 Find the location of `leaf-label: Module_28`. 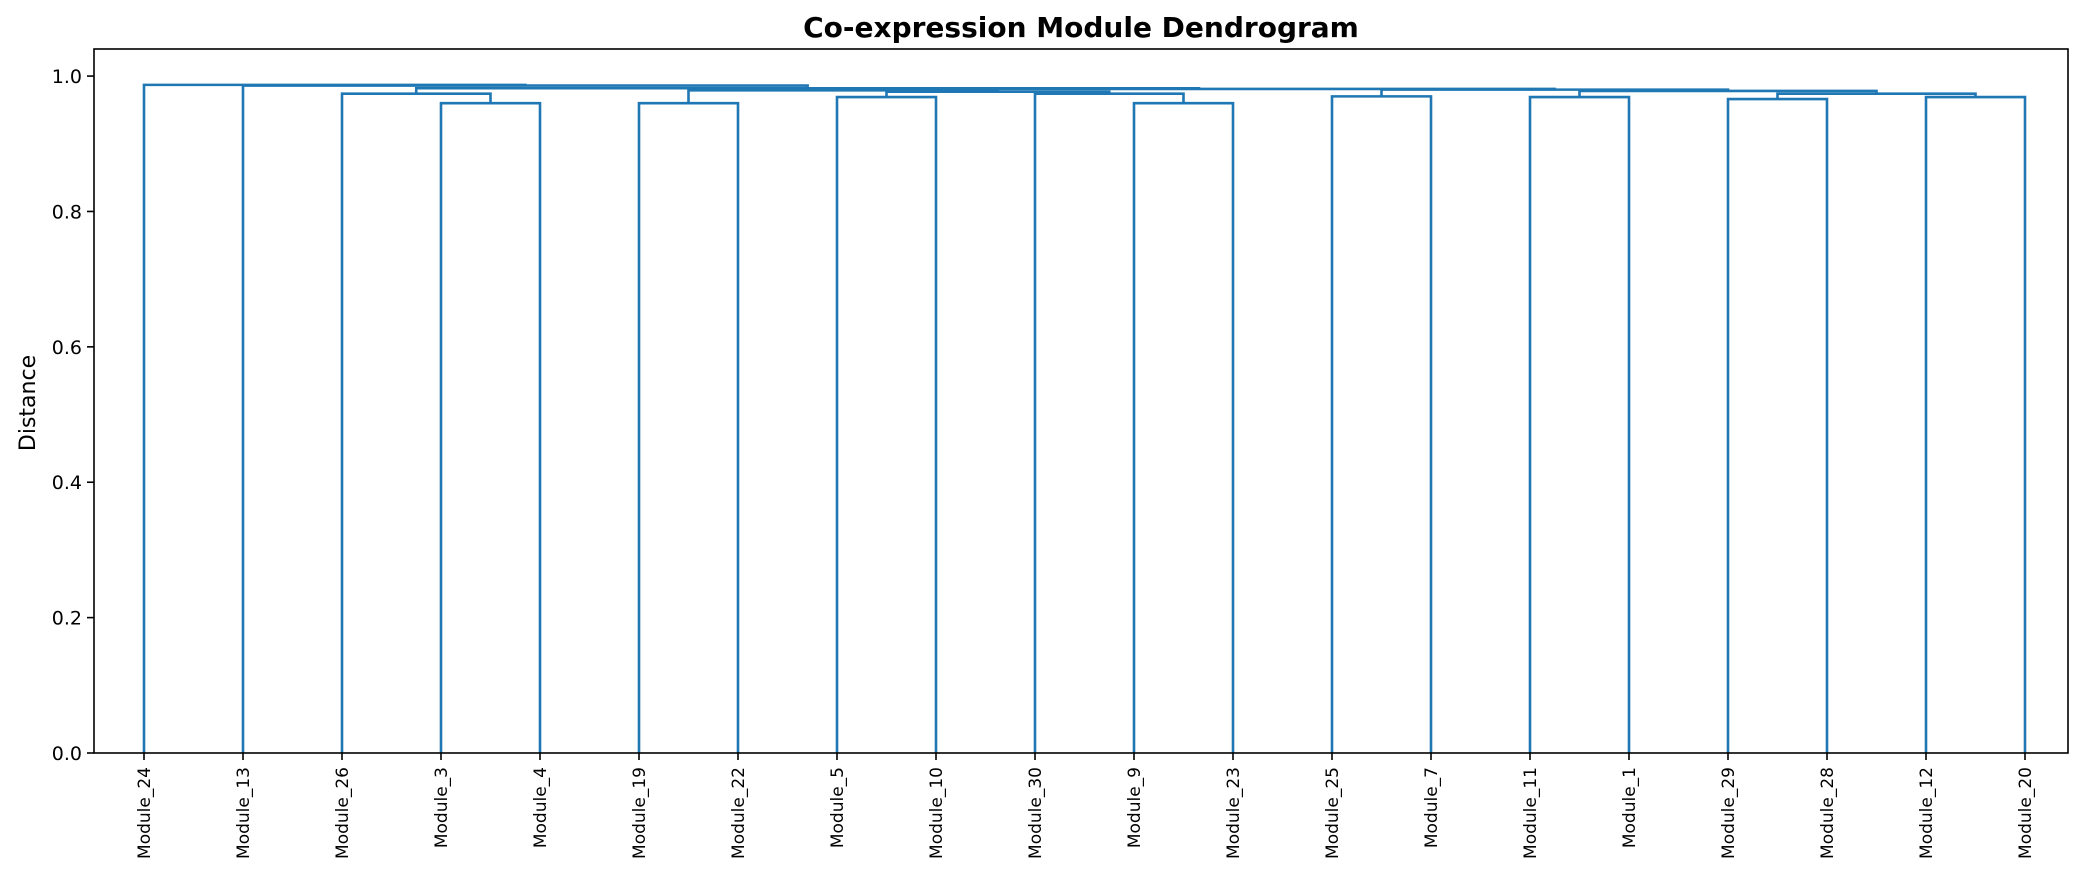

leaf-label: Module_28 is located at coordinates (1828, 813).